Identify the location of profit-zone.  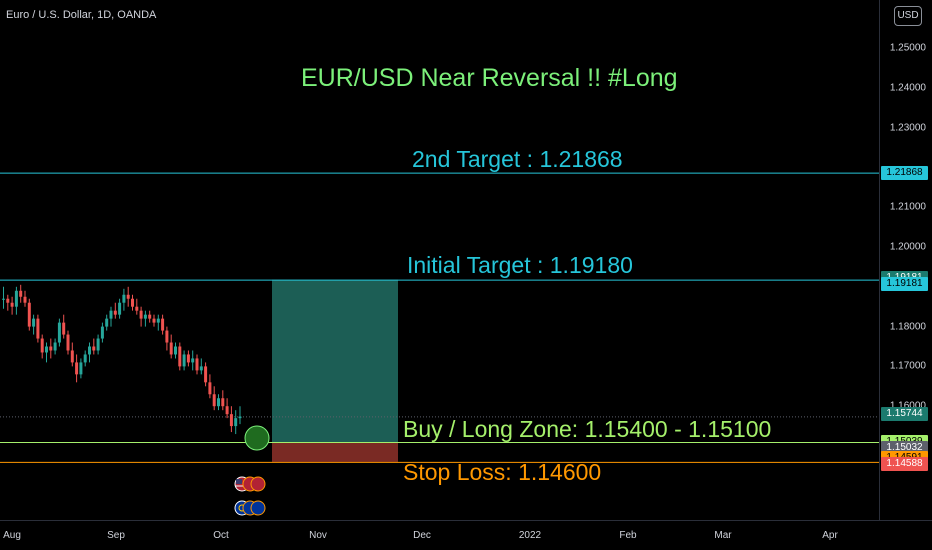
(335, 361).